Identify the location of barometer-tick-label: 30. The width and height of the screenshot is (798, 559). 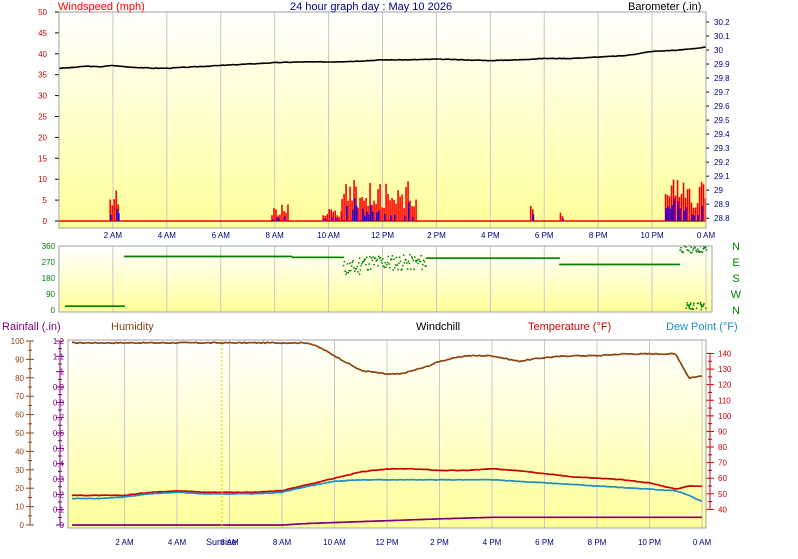
(718, 50).